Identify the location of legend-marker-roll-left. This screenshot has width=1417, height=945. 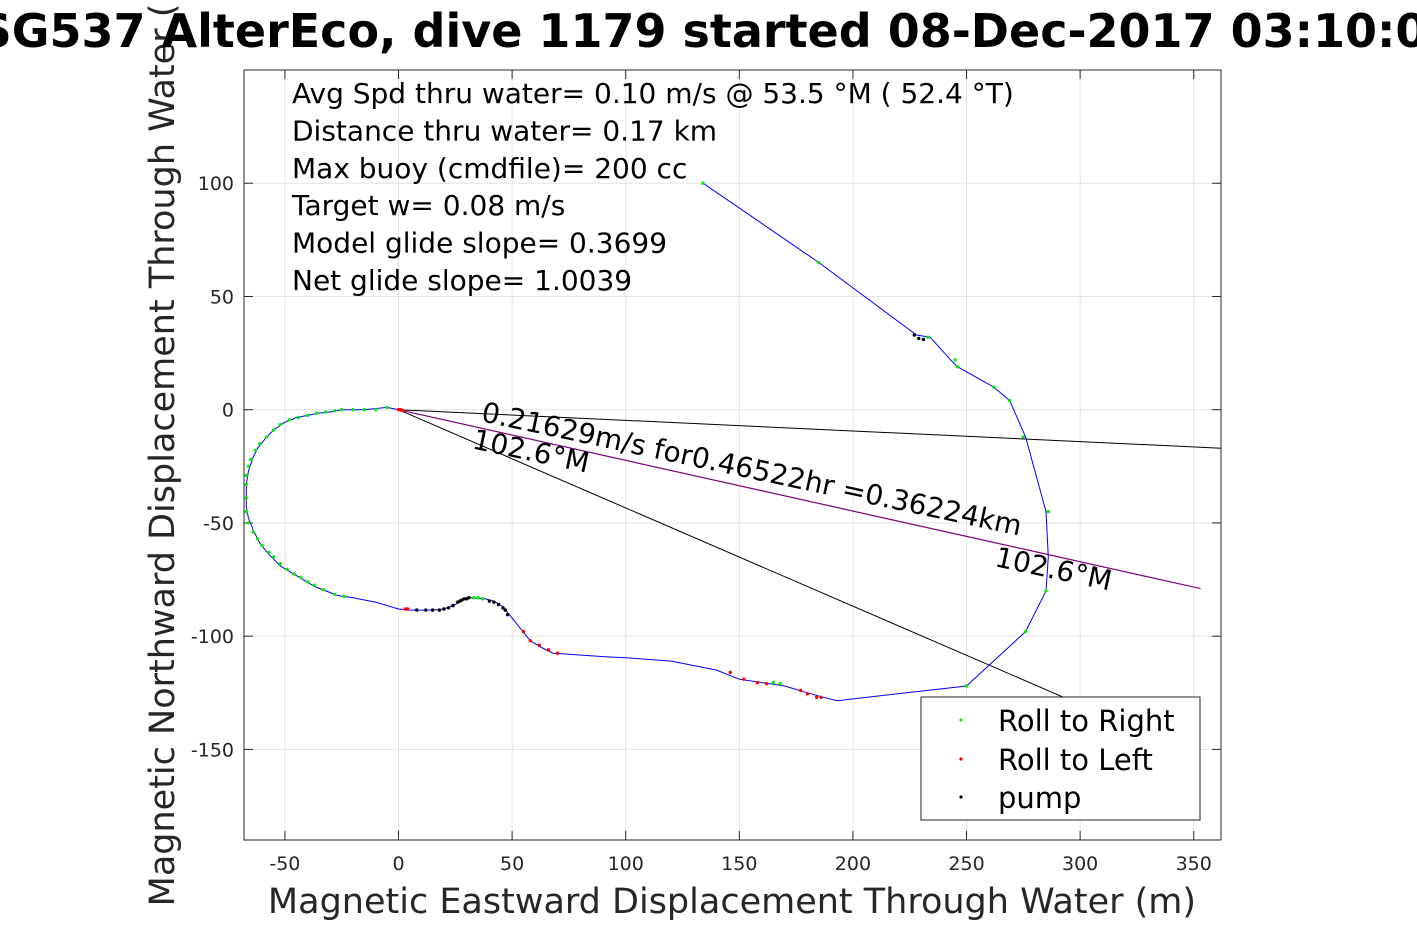
(961, 759).